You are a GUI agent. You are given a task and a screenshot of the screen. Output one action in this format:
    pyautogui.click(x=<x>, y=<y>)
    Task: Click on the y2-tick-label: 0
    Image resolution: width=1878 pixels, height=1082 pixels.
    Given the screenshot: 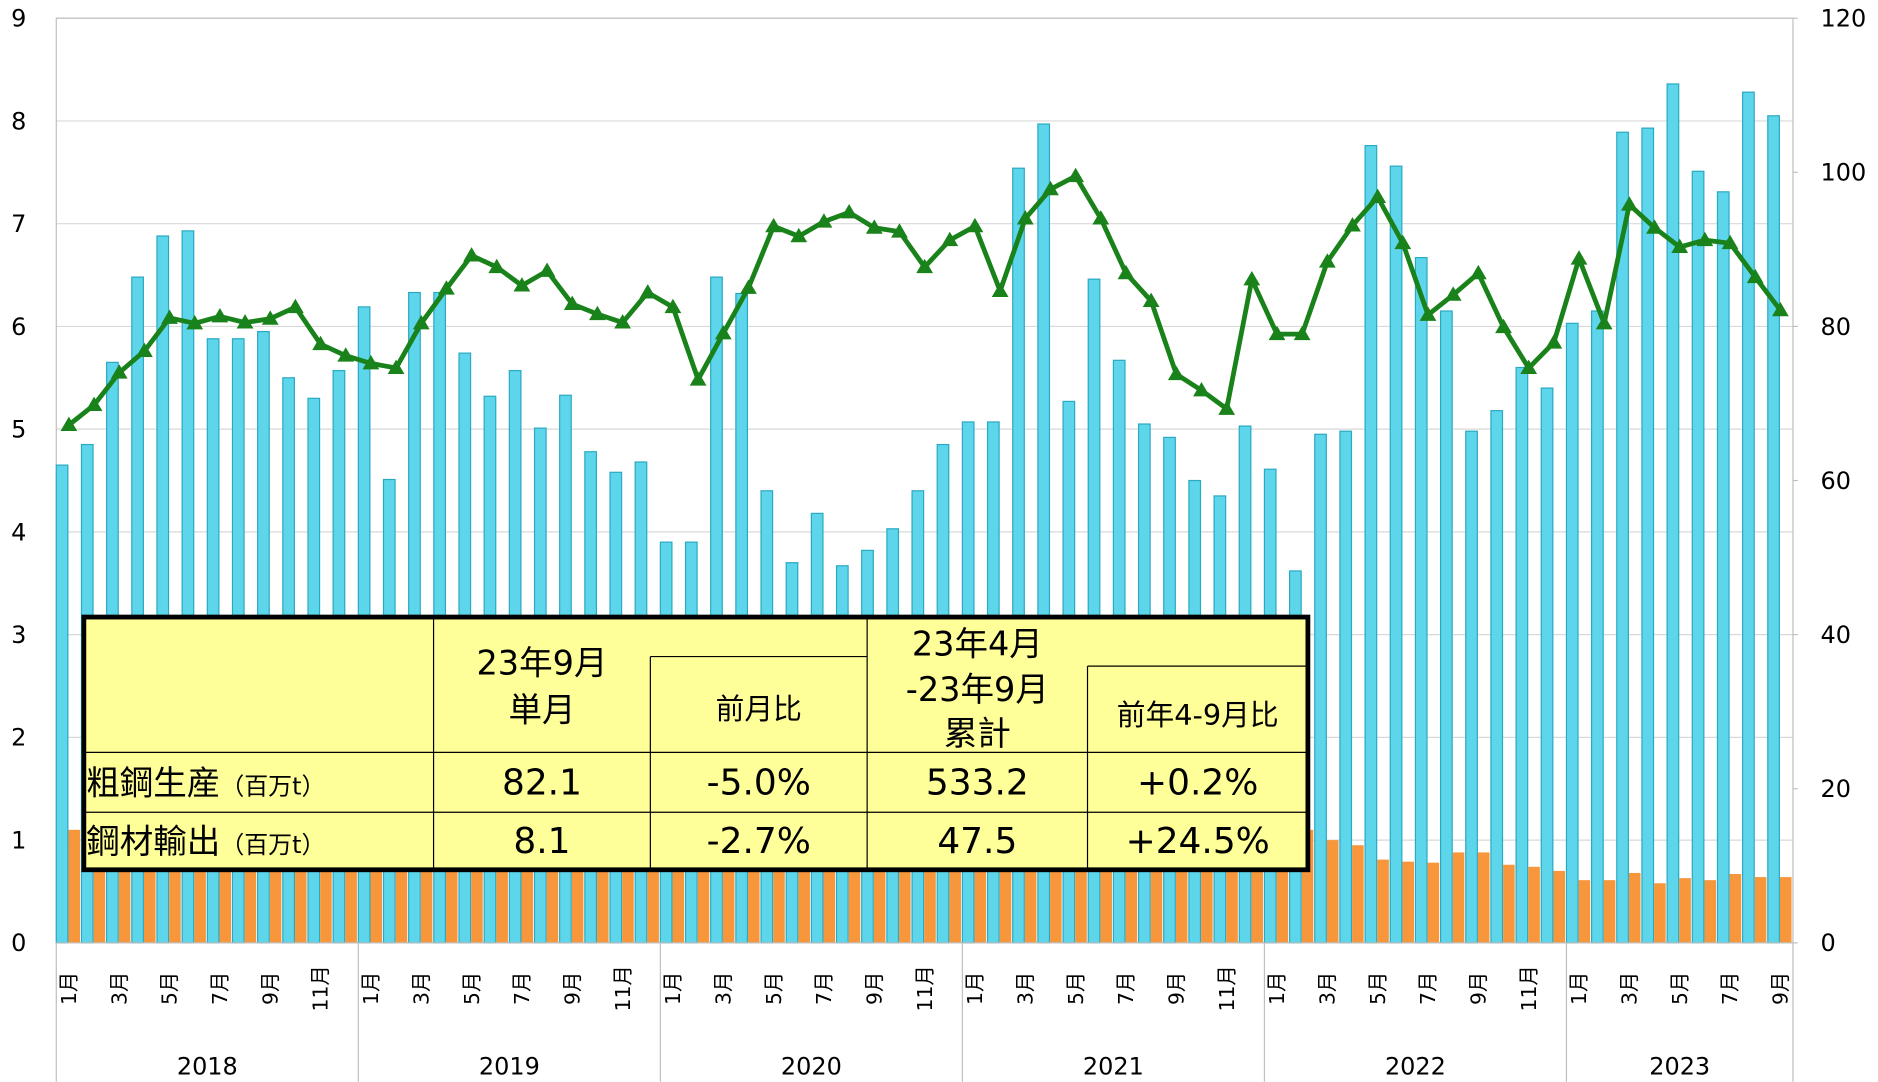 What is the action you would take?
    pyautogui.click(x=1828, y=943)
    